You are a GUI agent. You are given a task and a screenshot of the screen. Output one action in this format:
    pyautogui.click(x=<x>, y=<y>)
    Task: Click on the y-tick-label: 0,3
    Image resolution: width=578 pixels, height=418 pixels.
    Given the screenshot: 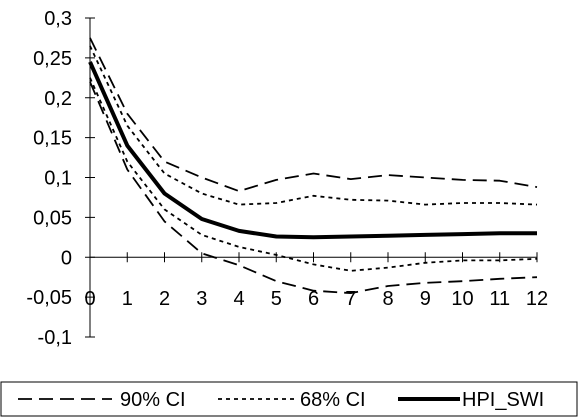 What is the action you would take?
    pyautogui.click(x=58, y=19)
    